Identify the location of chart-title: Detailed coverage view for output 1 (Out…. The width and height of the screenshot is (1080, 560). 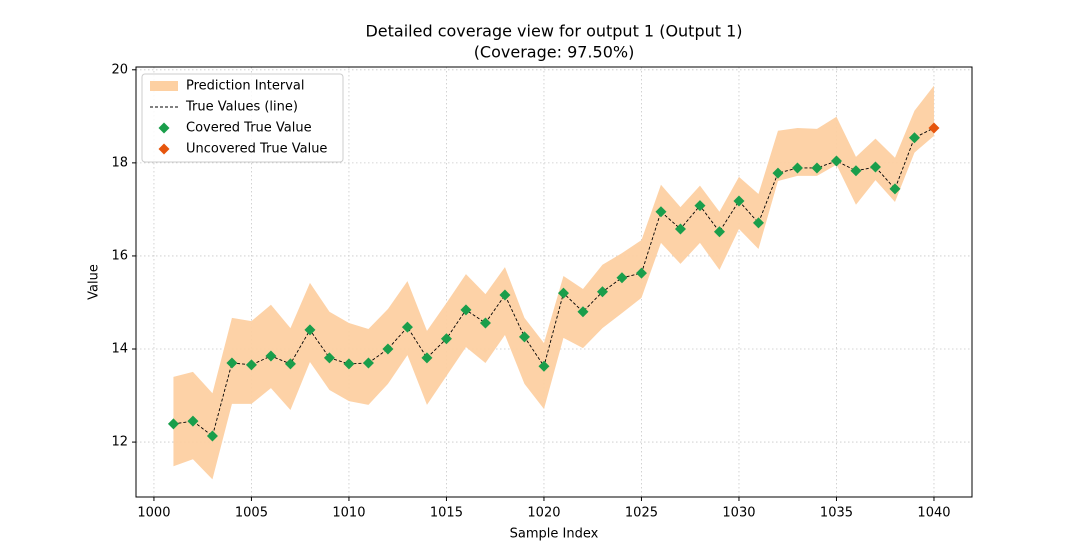
(553, 31).